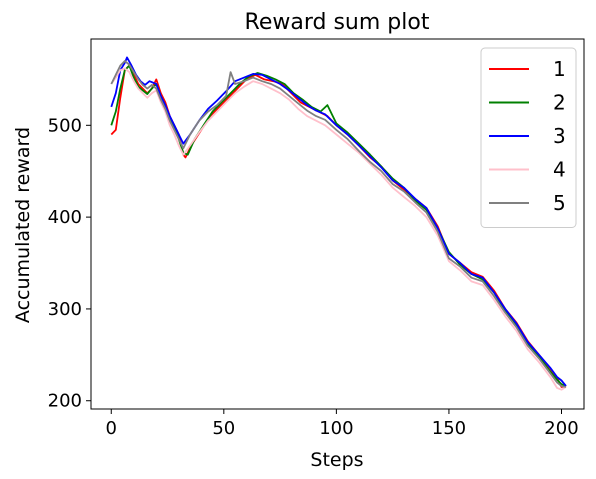  What do you see at coordinates (561, 428) in the screenshot?
I see `x-tick-label: 200` at bounding box center [561, 428].